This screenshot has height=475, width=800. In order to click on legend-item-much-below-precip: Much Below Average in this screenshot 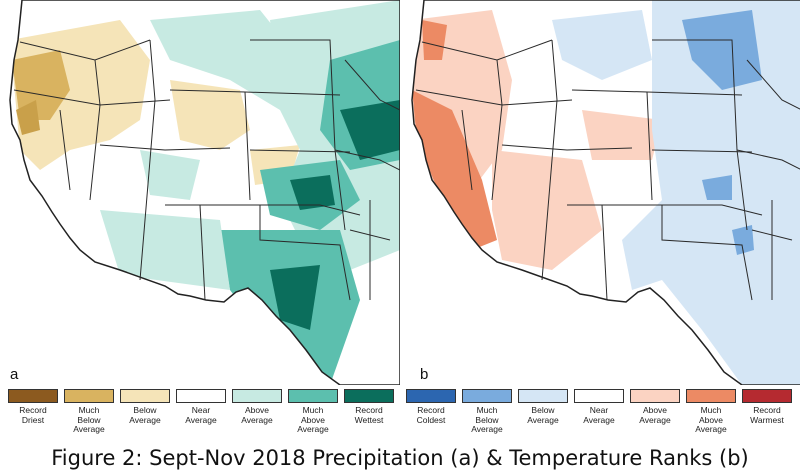, I will do `click(89, 412)`.